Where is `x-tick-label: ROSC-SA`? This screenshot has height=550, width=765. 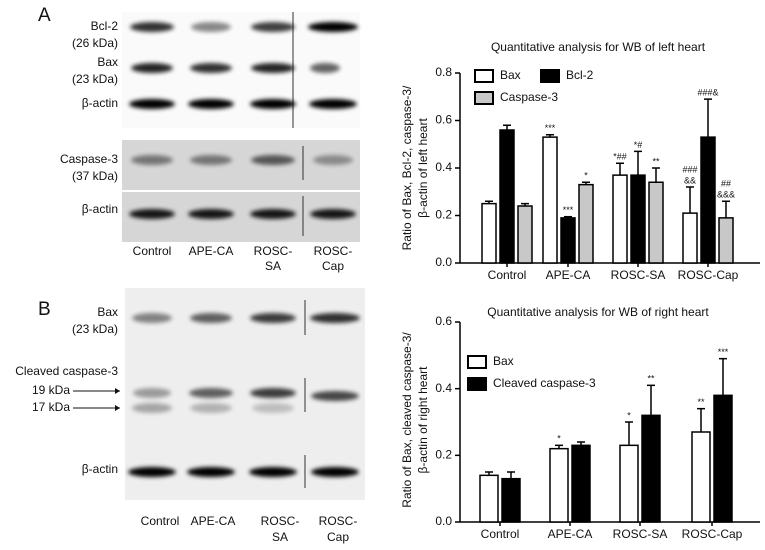
x-tick-label: ROSC-SA is located at coordinates (638, 275).